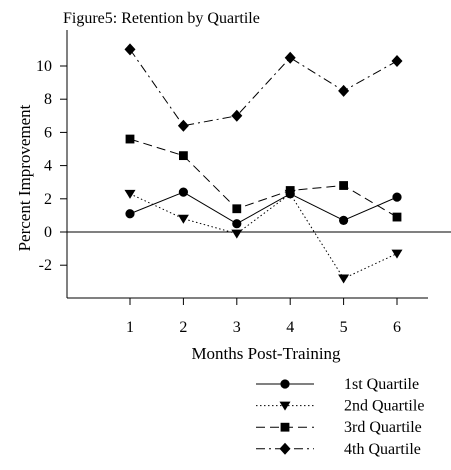 This screenshot has height=470, width=451. What do you see at coordinates (24, 177) in the screenshot?
I see `y-axis-label: Percent Improvement` at bounding box center [24, 177].